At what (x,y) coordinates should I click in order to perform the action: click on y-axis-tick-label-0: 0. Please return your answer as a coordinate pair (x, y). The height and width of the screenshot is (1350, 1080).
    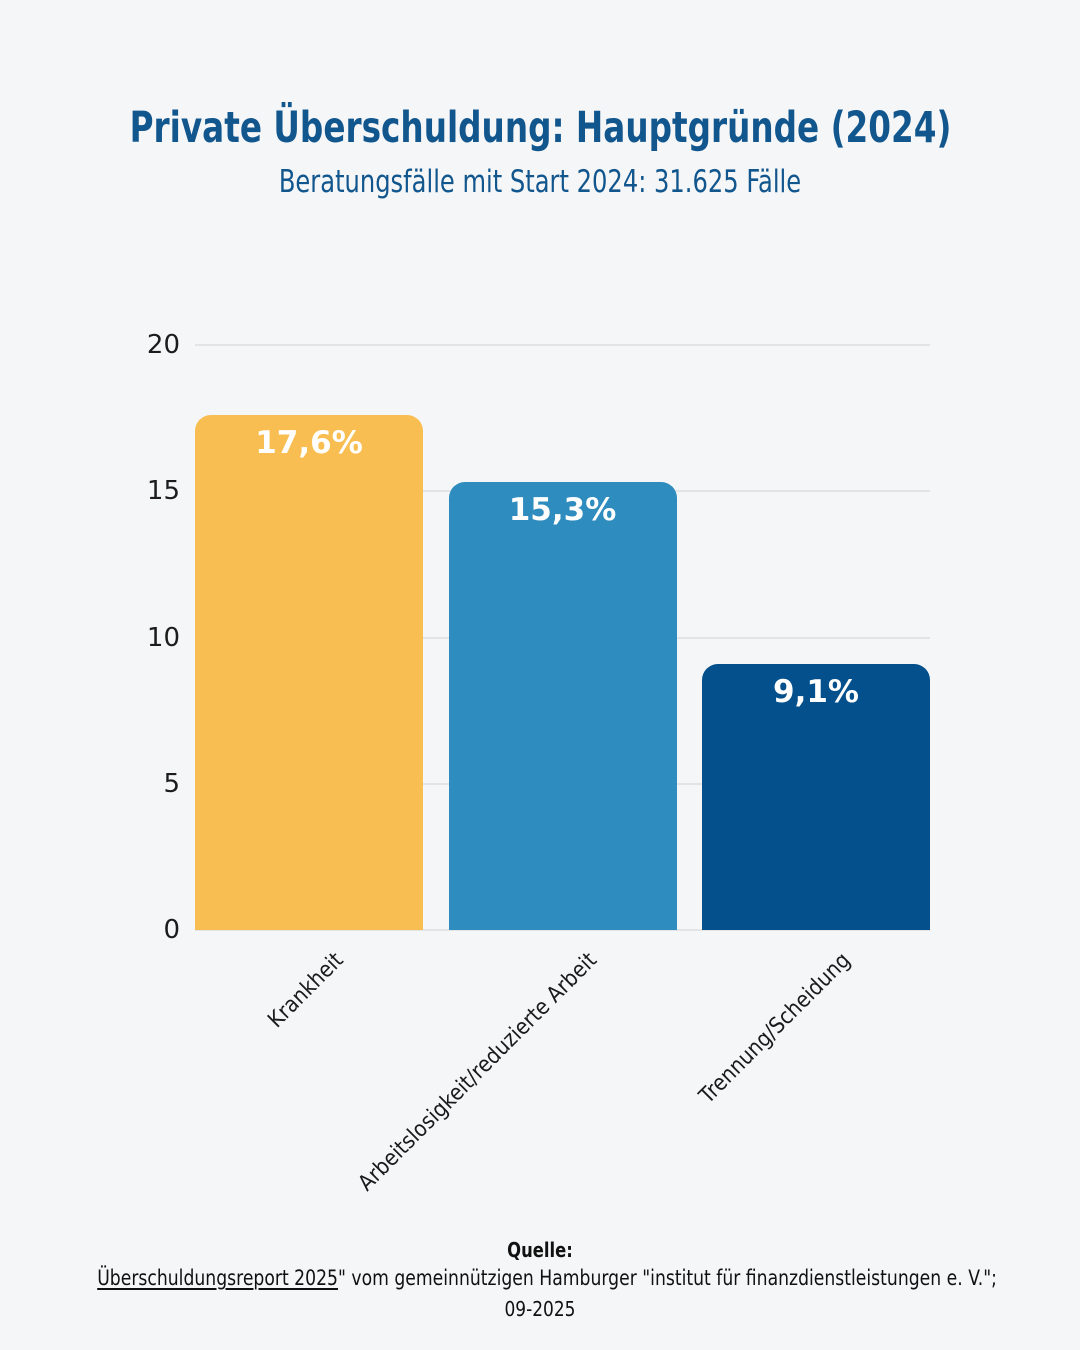
    Looking at the image, I should click on (171, 930).